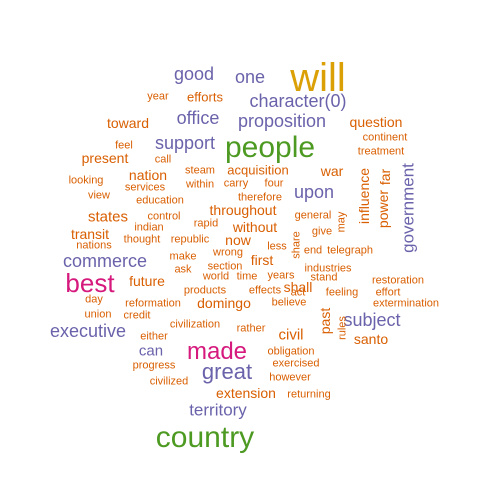 The width and height of the screenshot is (480, 480). What do you see at coordinates (238, 240) in the screenshot?
I see `word-now: now` at bounding box center [238, 240].